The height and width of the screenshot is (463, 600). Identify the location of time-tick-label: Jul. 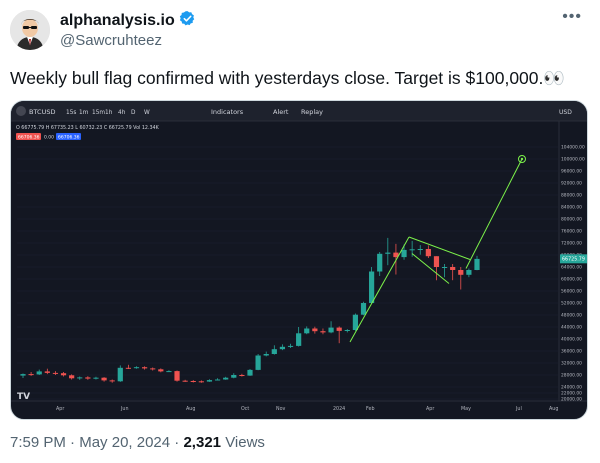
(518, 409).